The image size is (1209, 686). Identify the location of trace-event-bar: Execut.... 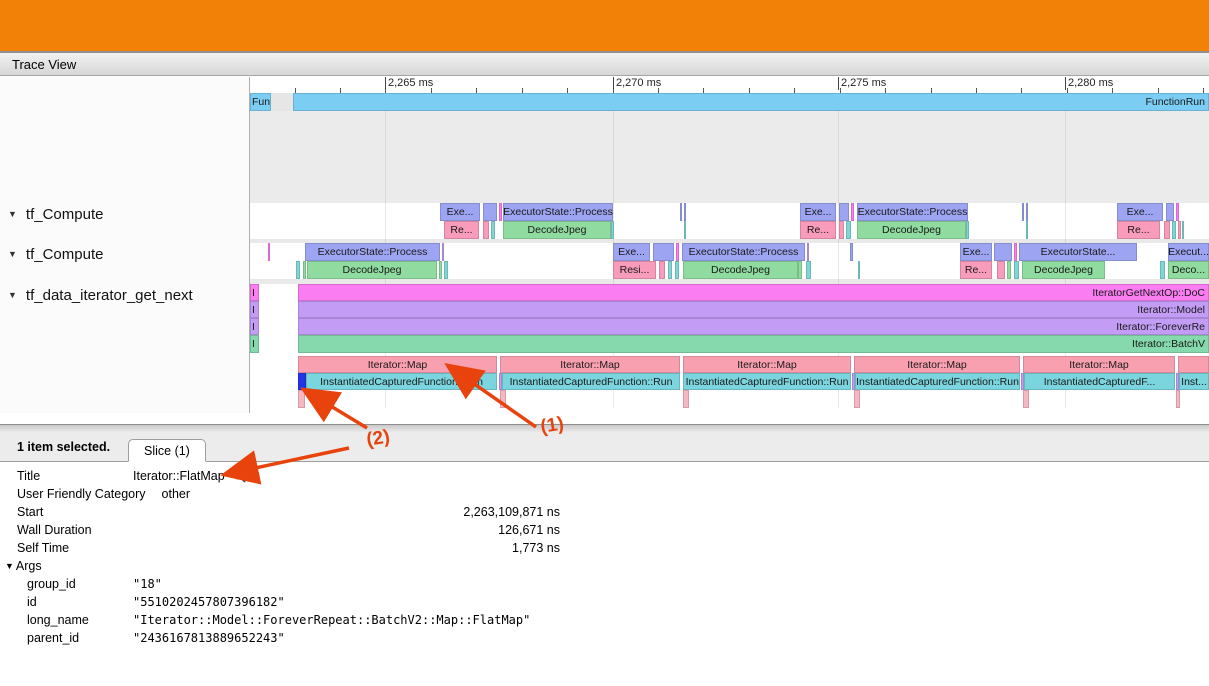
(1188, 252).